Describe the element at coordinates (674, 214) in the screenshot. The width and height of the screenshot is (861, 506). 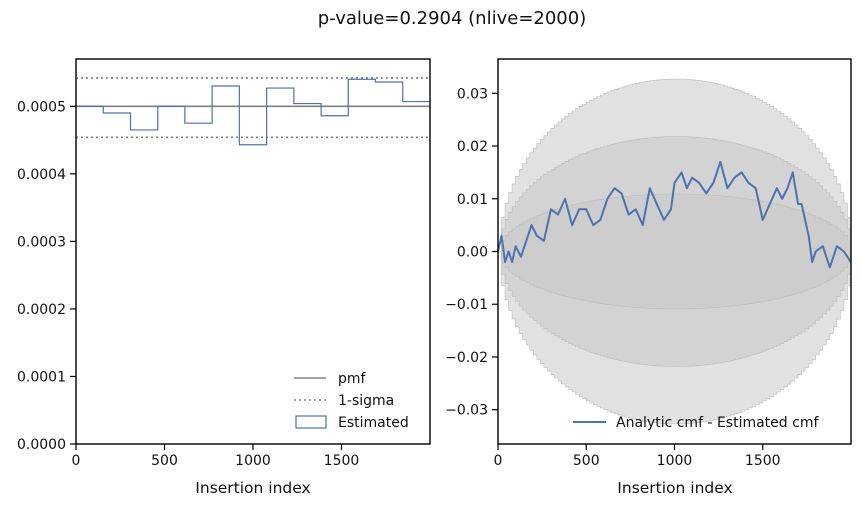
I see `cmf-difference-line` at that location.